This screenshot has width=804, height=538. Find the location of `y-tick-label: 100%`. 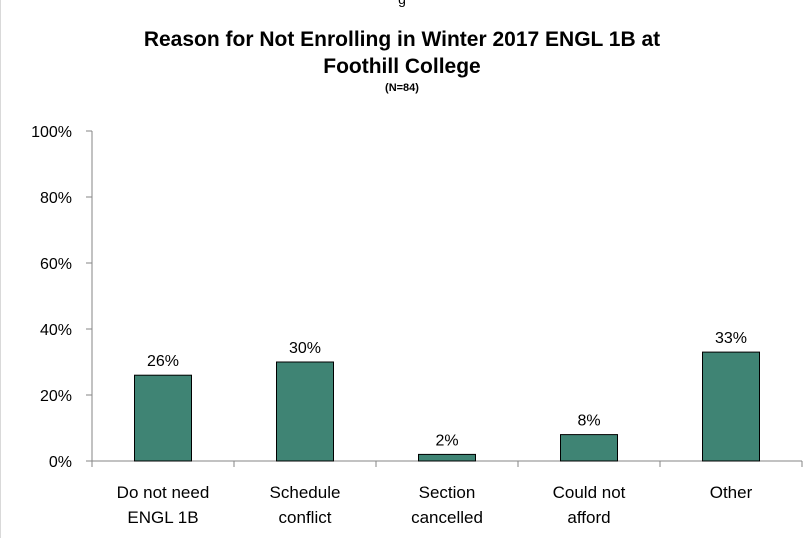

y-tick-label: 100% is located at coordinates (51, 132).